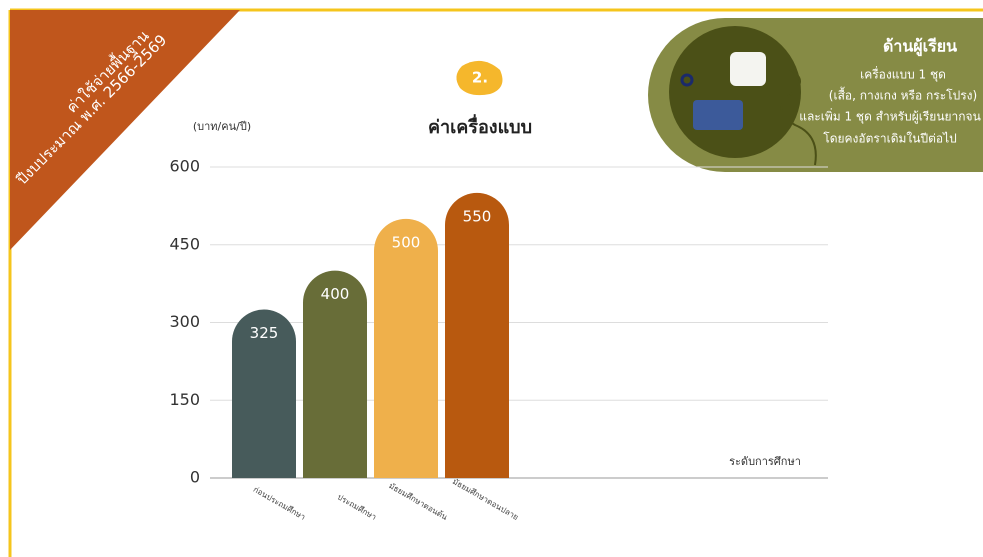  What do you see at coordinates (222, 126) in the screenshot?
I see `y-axis-label: (บาท/คน/ปี)` at bounding box center [222, 126].